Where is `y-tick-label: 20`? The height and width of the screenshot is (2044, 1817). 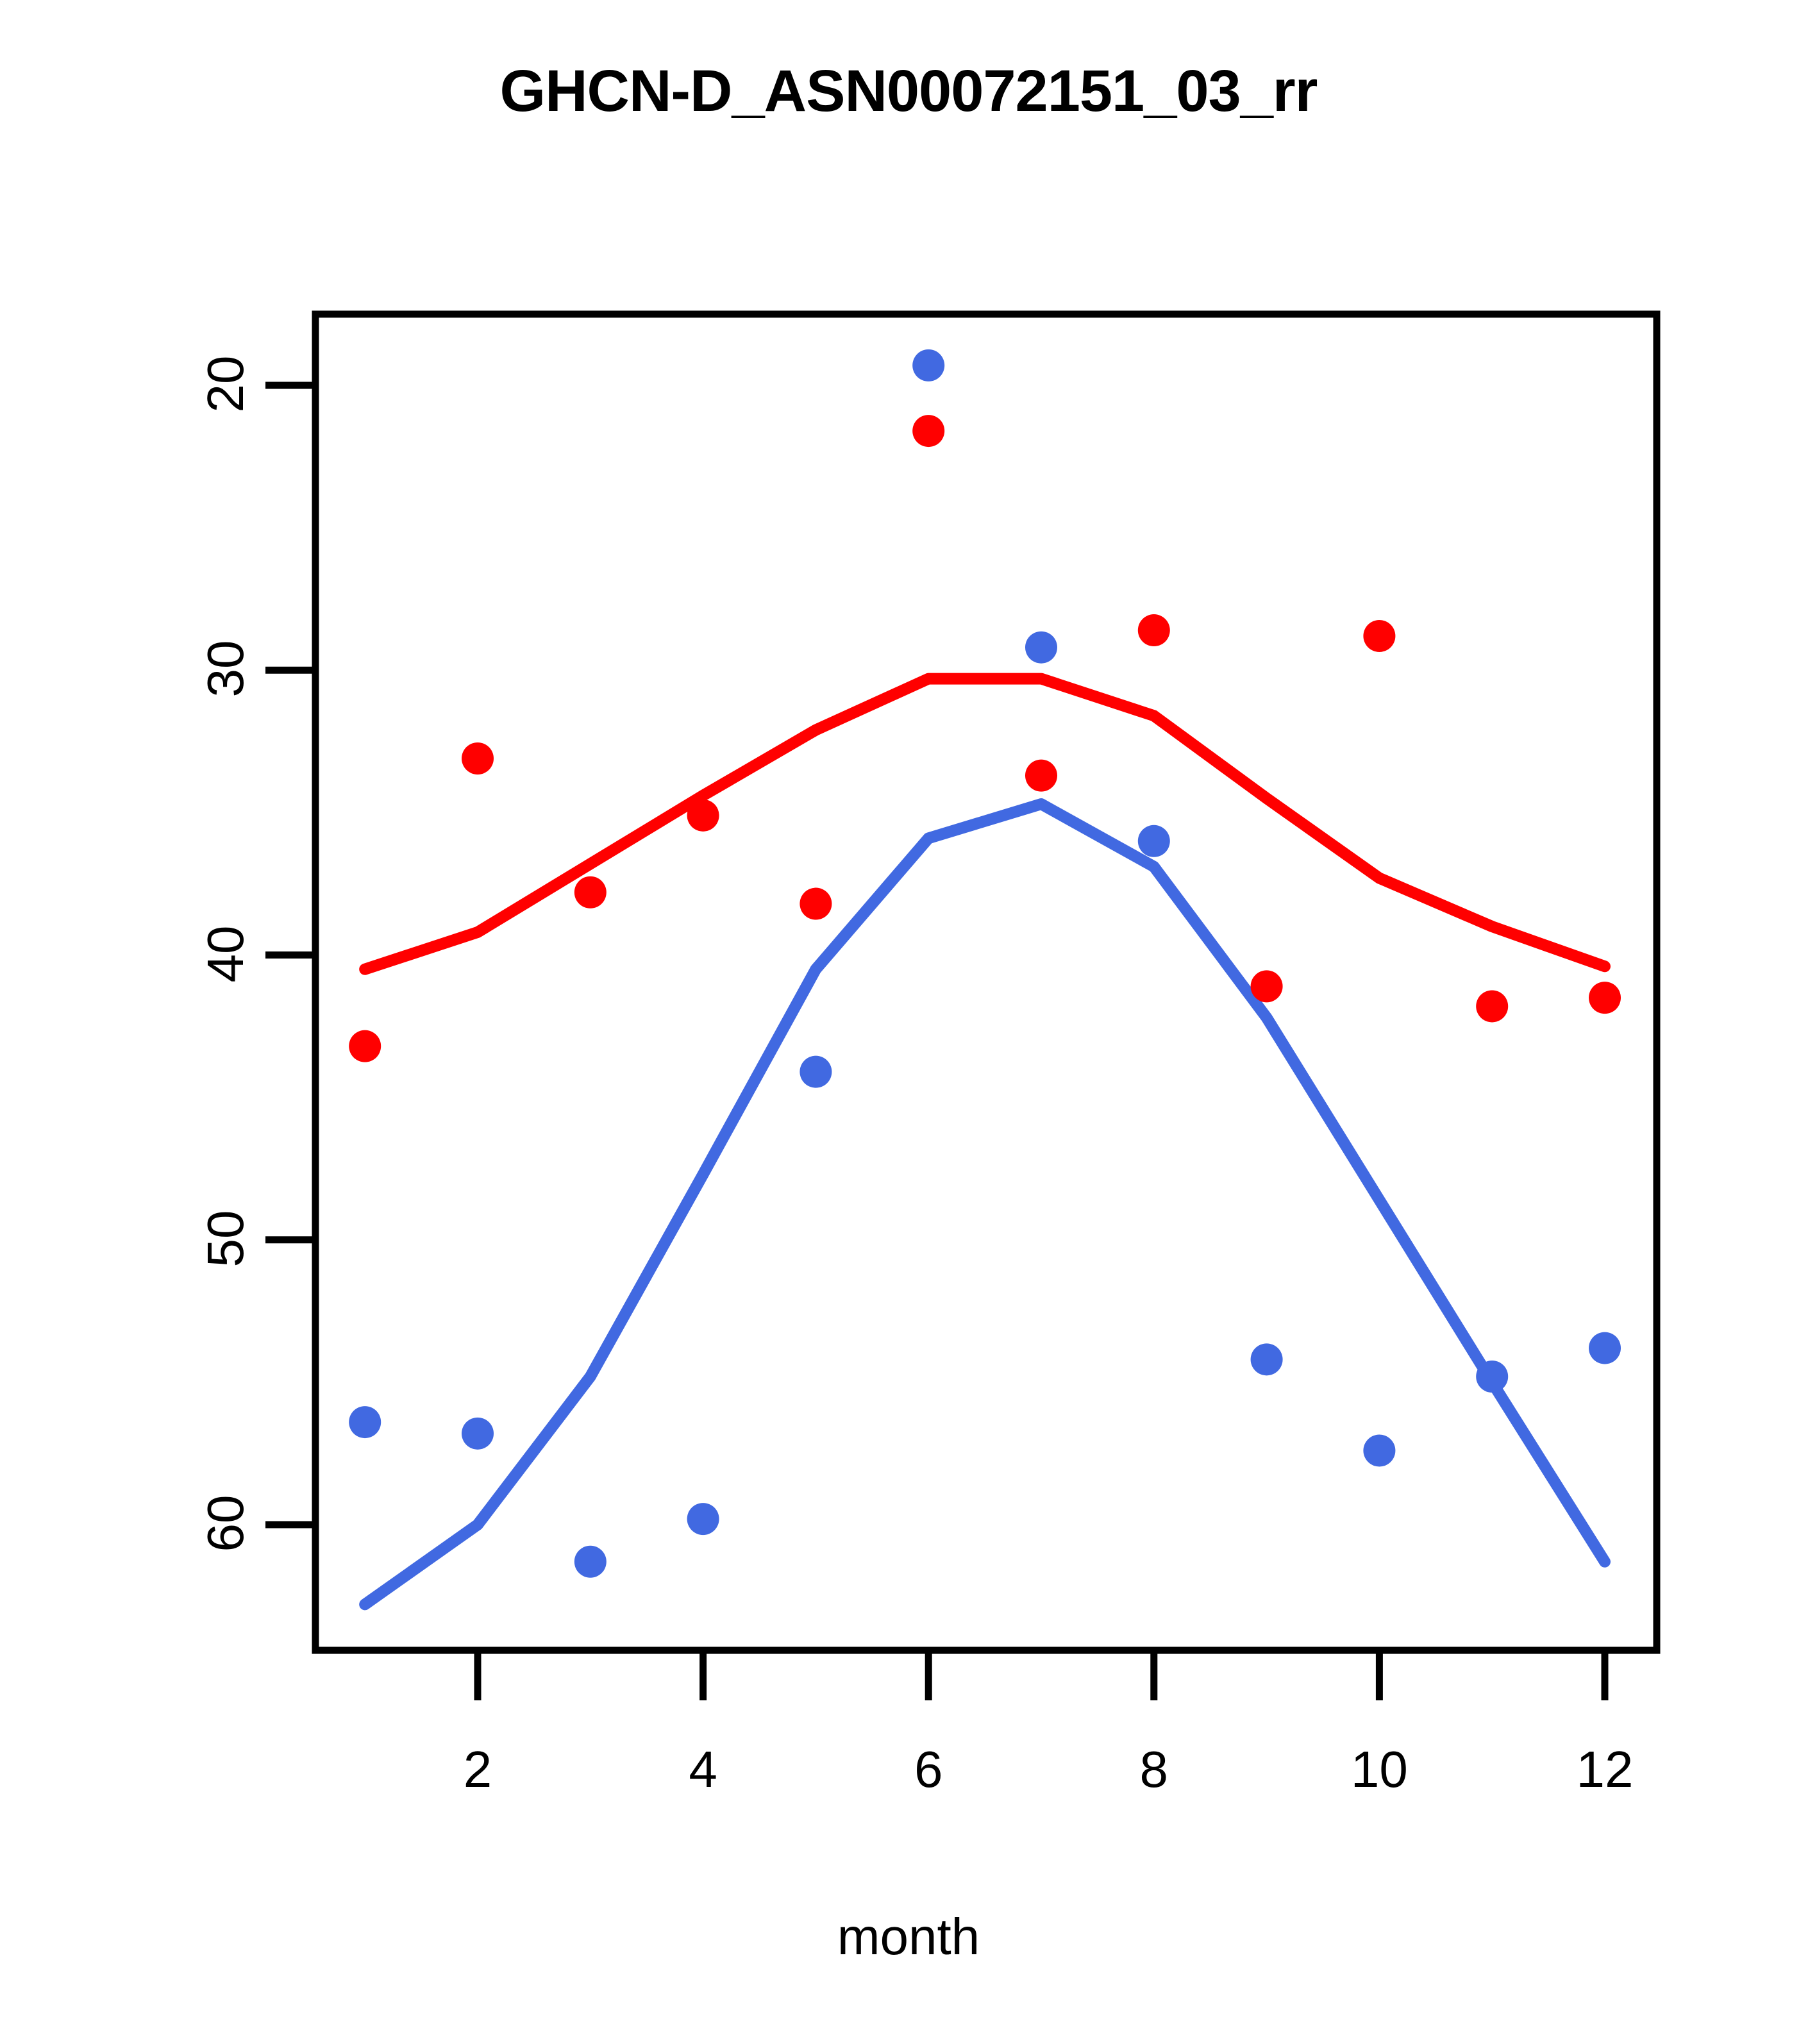
y-tick-label: 20 is located at coordinates (226, 384).